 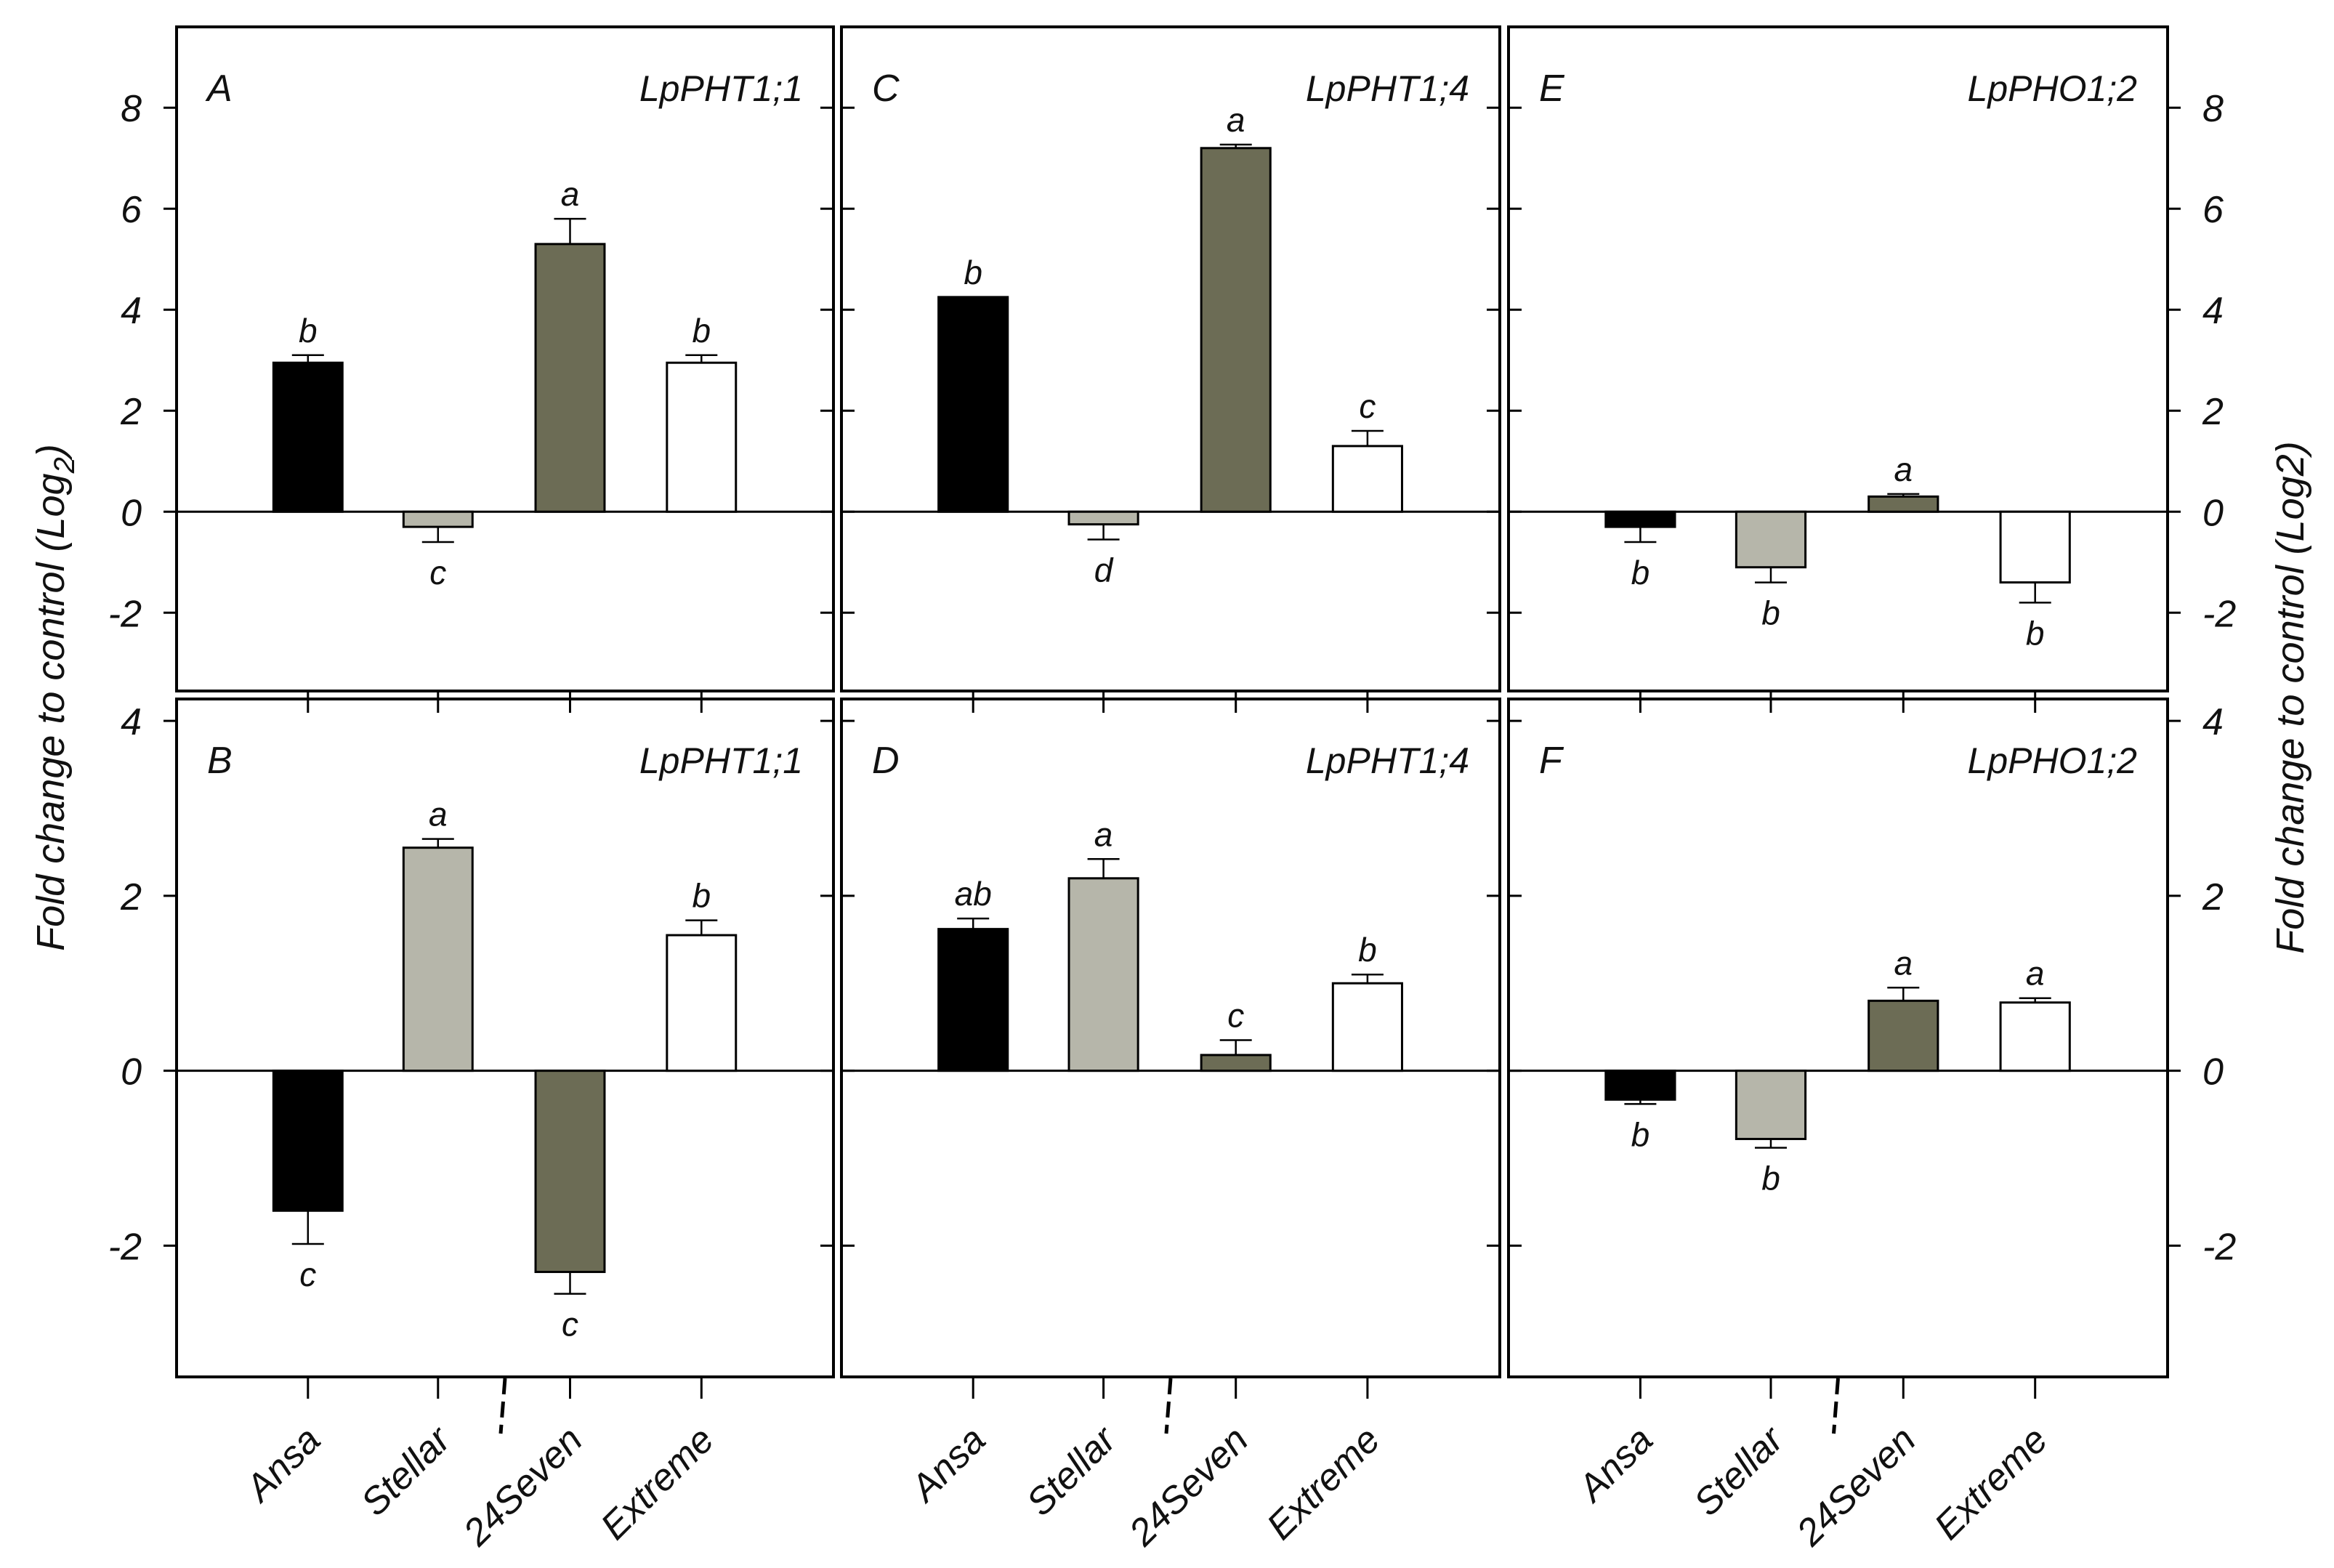 What do you see at coordinates (1170, 1038) in the screenshot?
I see `panel-frame-D` at bounding box center [1170, 1038].